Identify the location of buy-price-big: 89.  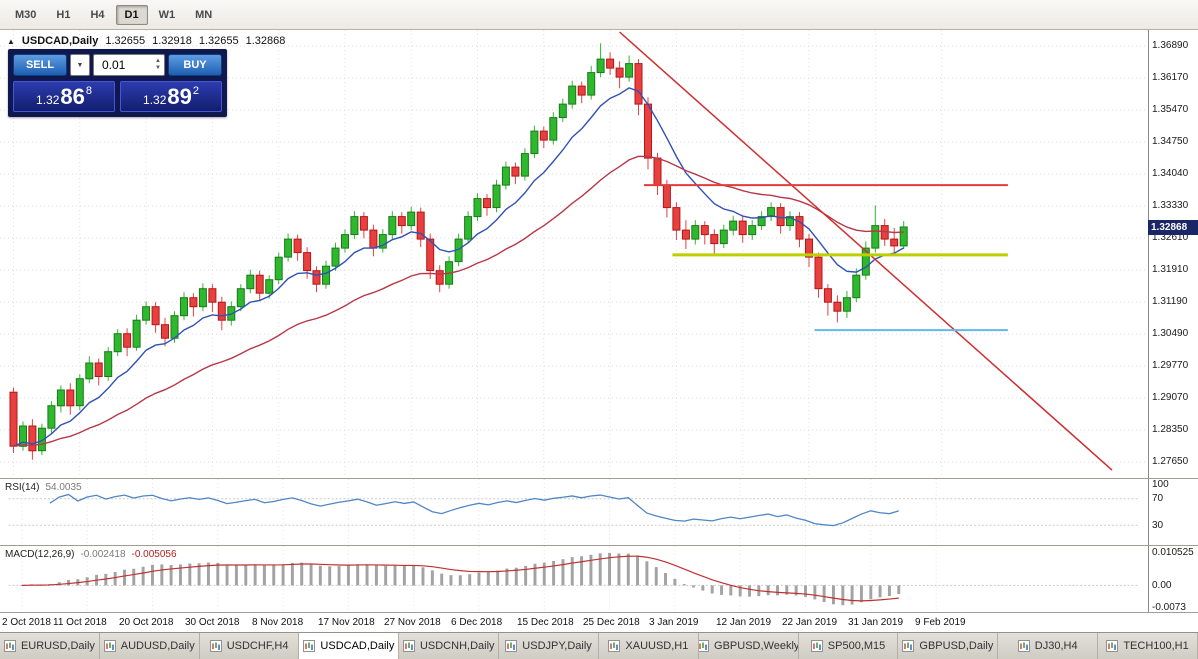
(179, 96).